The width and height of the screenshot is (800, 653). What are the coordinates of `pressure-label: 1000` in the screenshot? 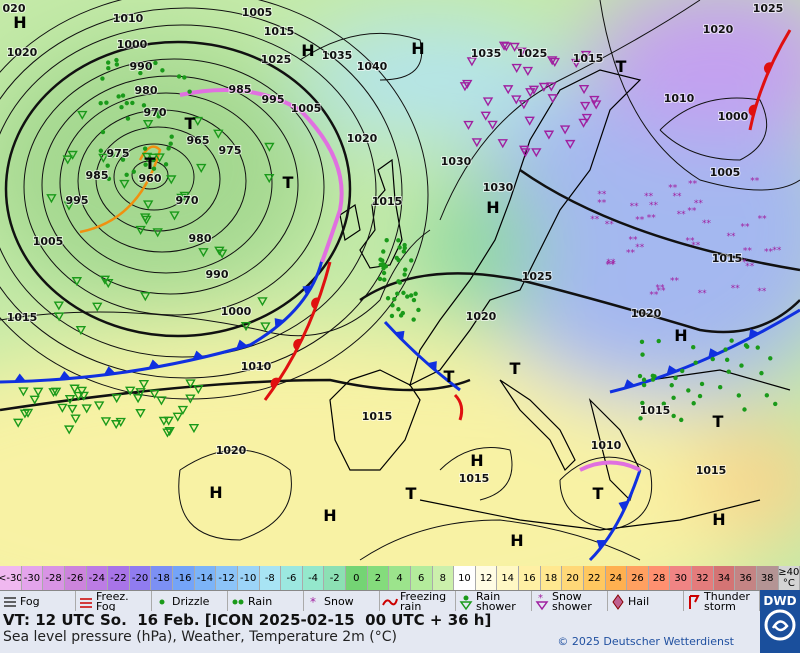 It's located at (236, 311).